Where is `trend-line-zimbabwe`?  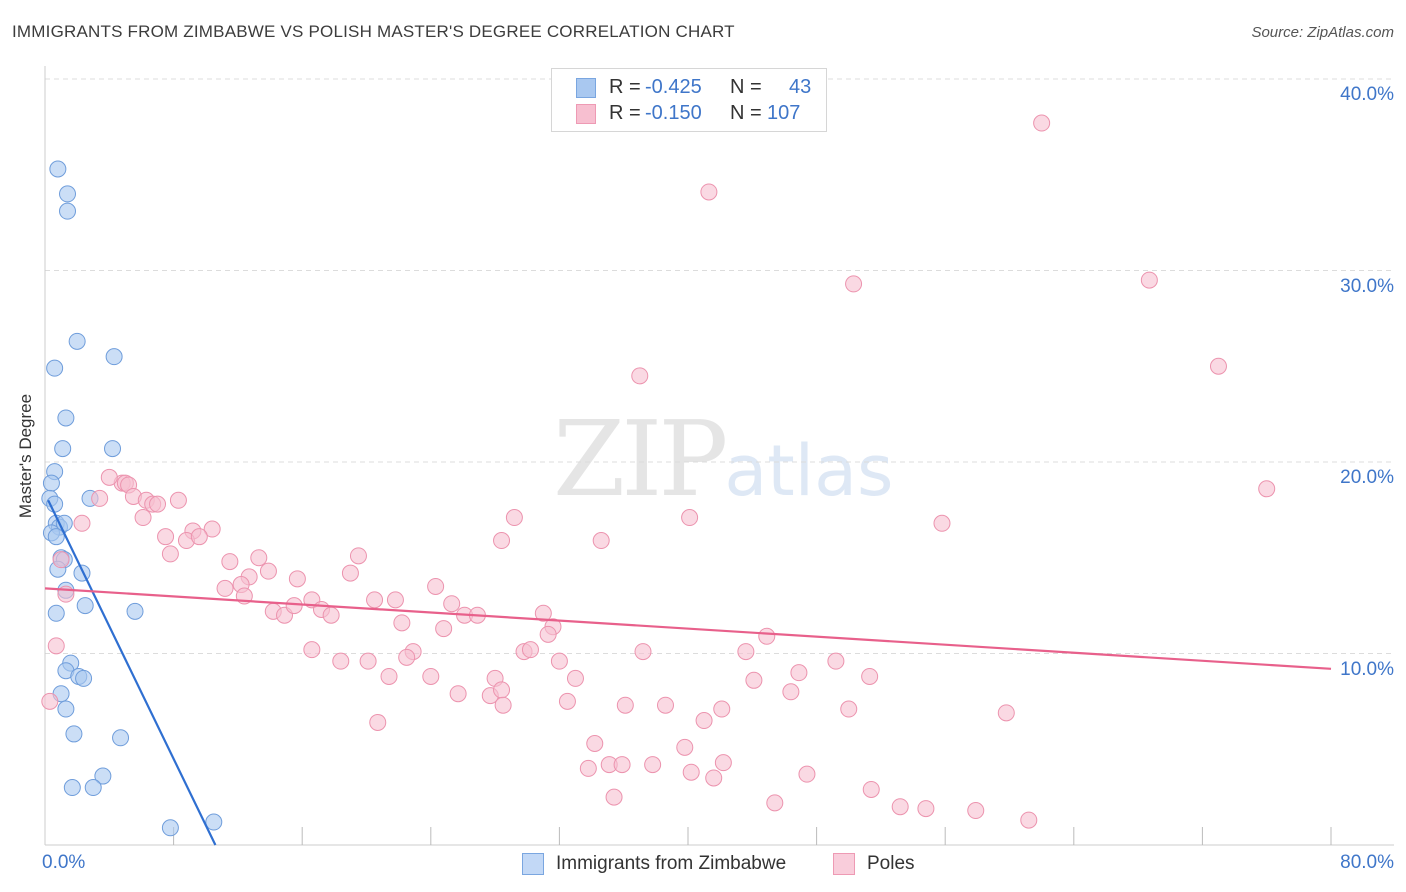 trend-line-zimbabwe is located at coordinates (132, 672).